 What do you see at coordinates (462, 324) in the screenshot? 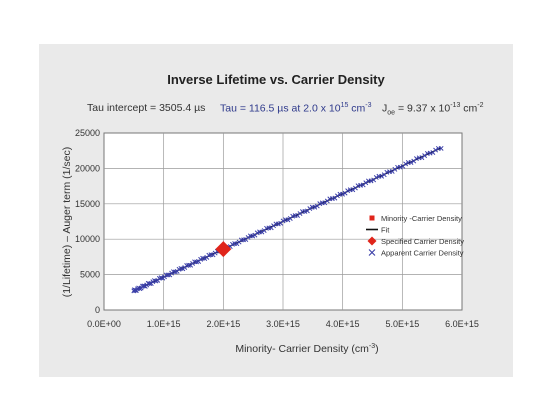
I see `x-tick-label: 6.0E+15` at bounding box center [462, 324].